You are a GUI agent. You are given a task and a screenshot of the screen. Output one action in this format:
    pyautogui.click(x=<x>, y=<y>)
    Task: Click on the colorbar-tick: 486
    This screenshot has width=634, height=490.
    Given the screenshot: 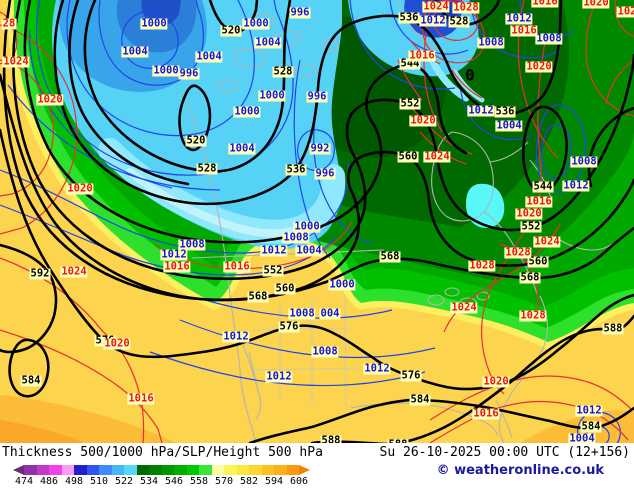 What is the action you would take?
    pyautogui.click(x=49, y=481)
    